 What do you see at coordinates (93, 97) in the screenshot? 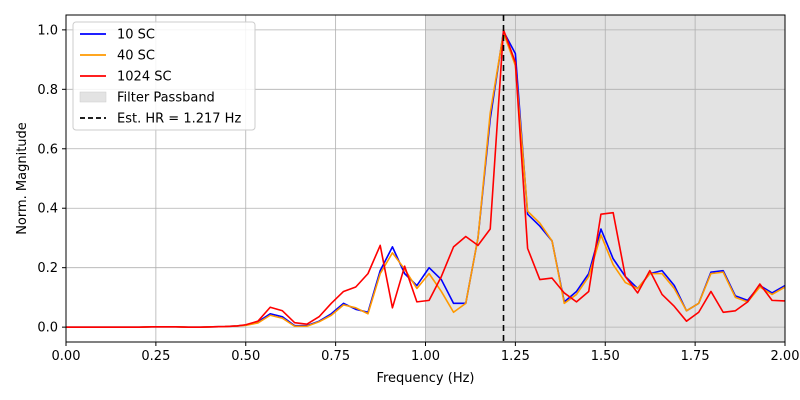
I see `legend-swatch` at bounding box center [93, 97].